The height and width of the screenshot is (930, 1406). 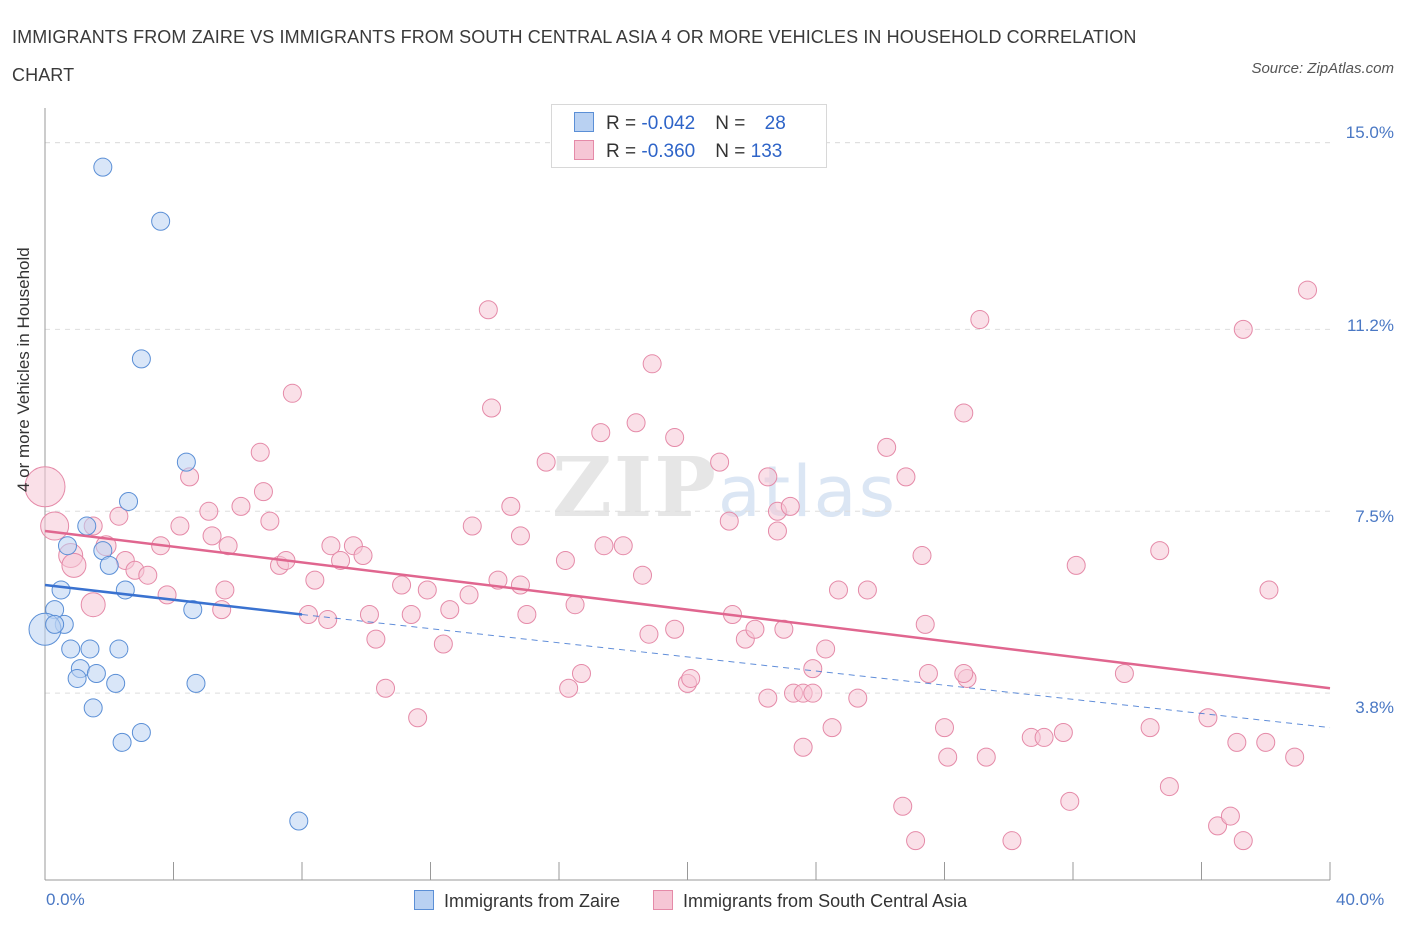 What do you see at coordinates (775, 123) in the screenshot?
I see `n-value: 28` at bounding box center [775, 123].